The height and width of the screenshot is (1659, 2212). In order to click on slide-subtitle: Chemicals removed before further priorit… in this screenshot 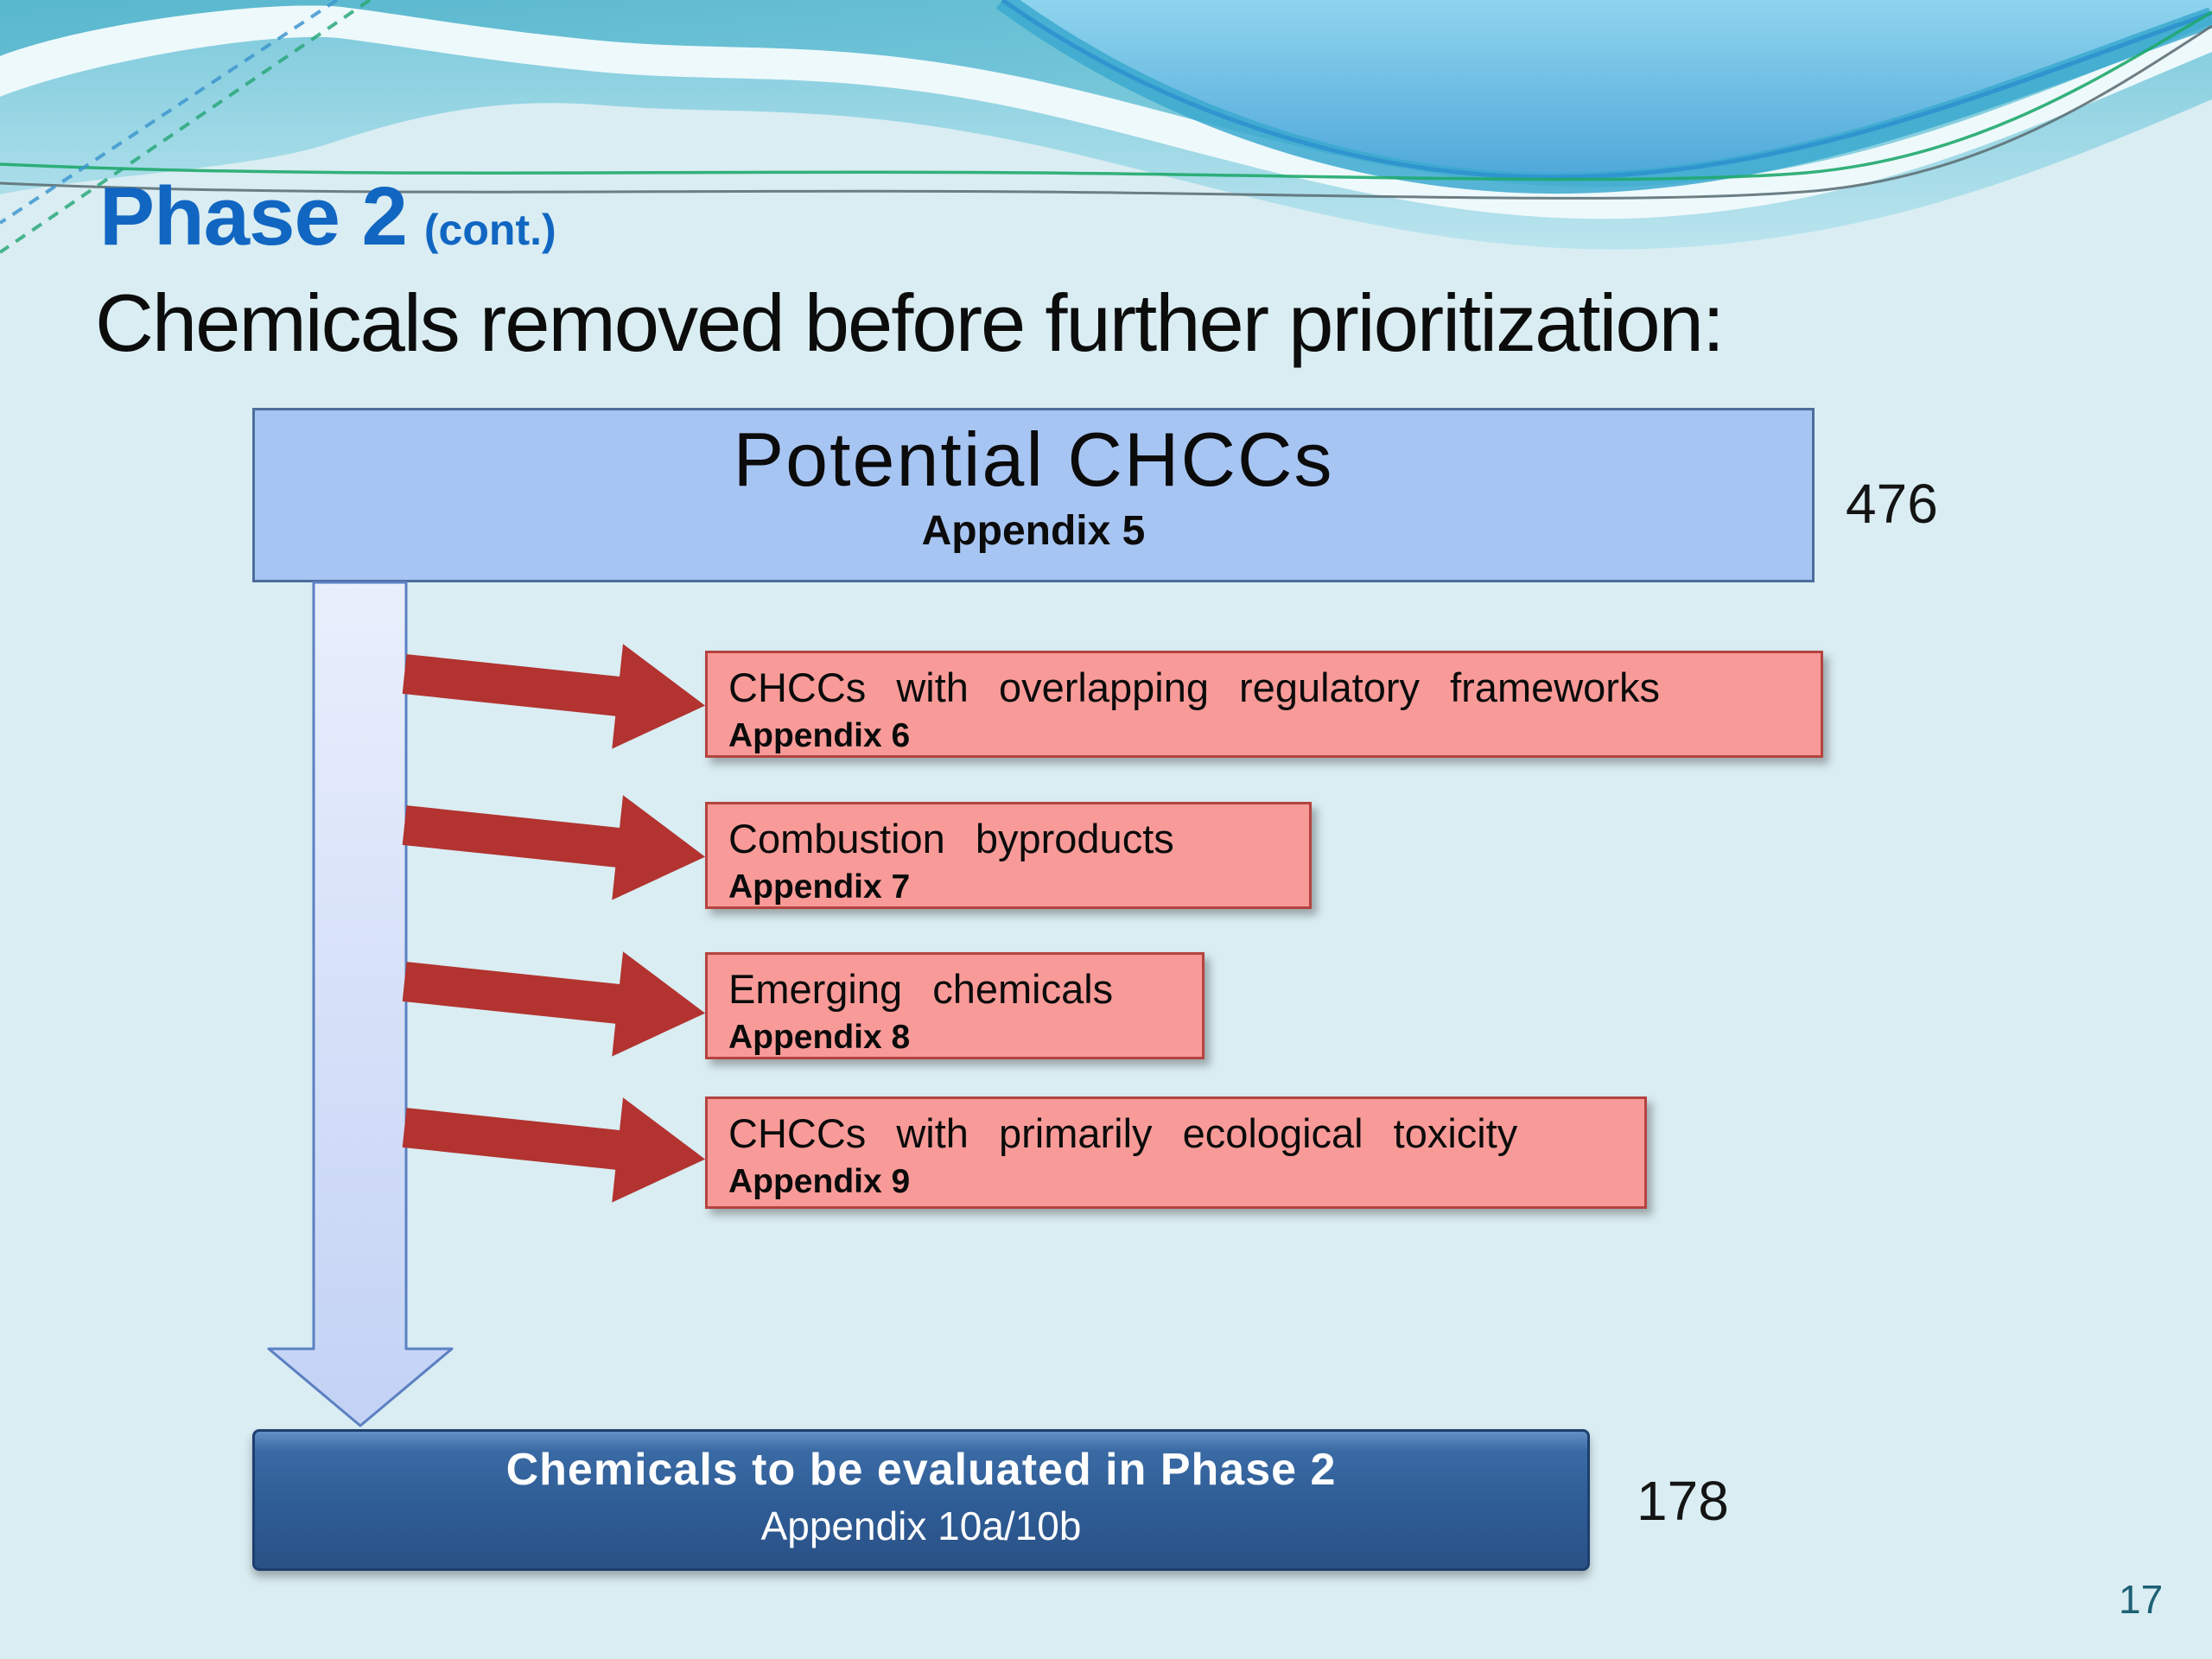, I will do `click(910, 322)`.